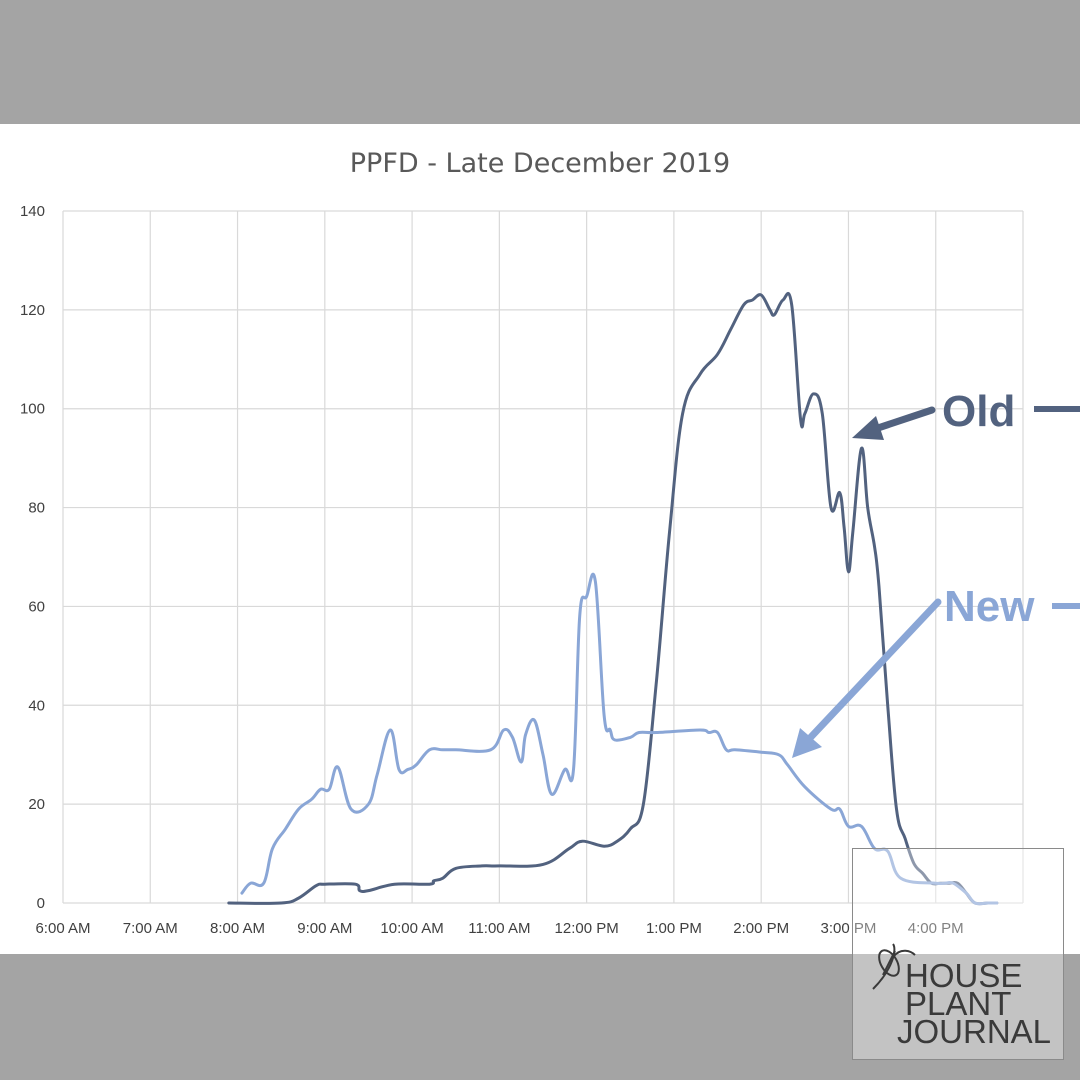 The width and height of the screenshot is (1080, 1080). What do you see at coordinates (902, 420) in the screenshot?
I see `old-callout-arrow-shaft` at bounding box center [902, 420].